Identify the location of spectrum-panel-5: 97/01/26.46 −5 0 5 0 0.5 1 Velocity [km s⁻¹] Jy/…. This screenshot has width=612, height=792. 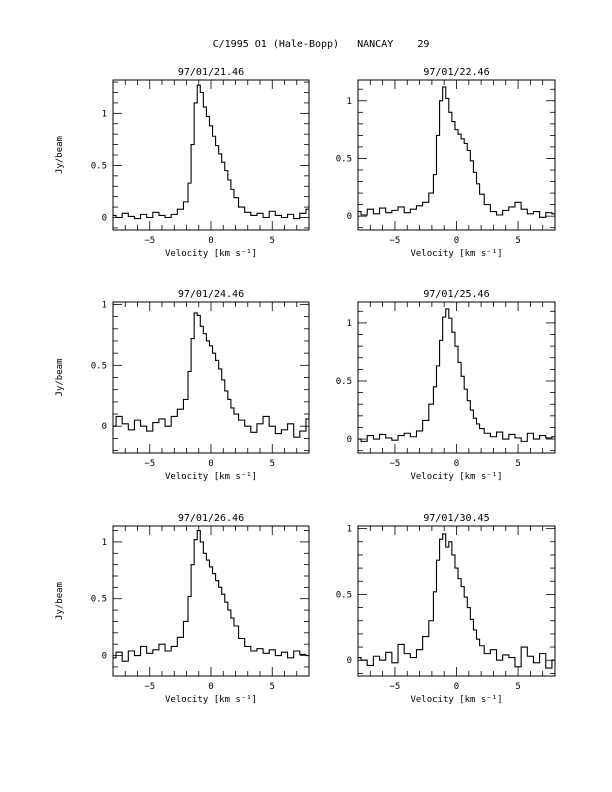
(182, 609).